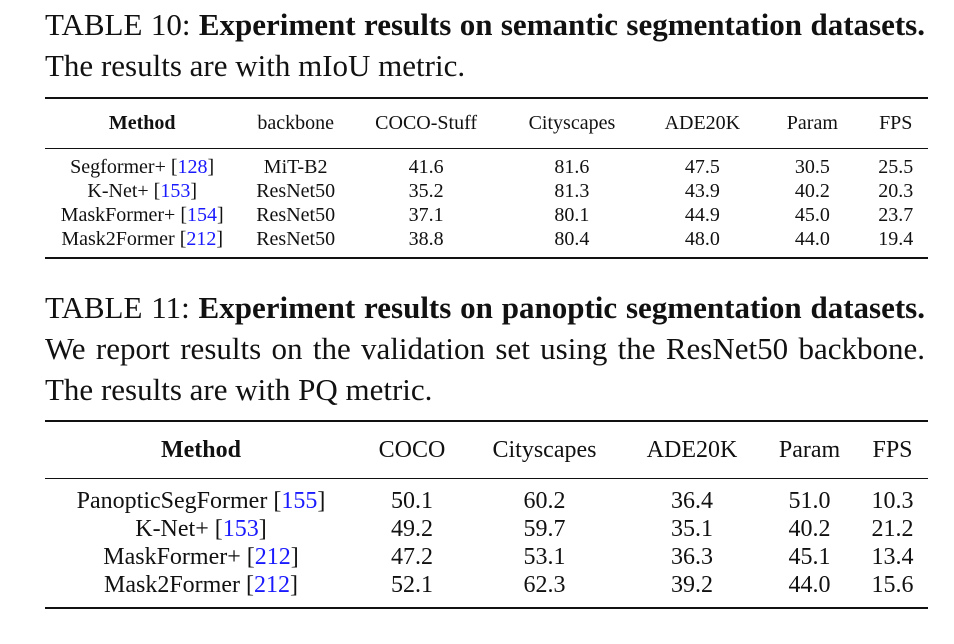 The image size is (954, 644). I want to click on method-cell: MaskFormer+ [212], so click(201, 557).